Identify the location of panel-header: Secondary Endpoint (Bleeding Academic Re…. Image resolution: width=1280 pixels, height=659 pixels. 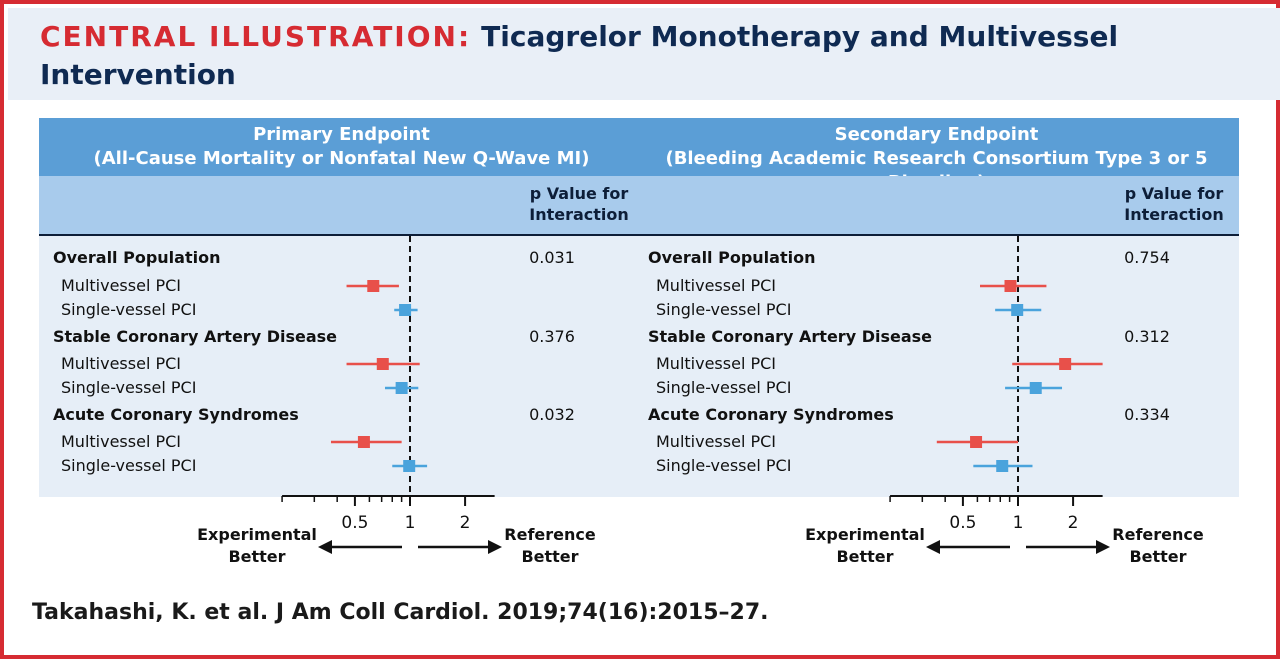
(936, 155).